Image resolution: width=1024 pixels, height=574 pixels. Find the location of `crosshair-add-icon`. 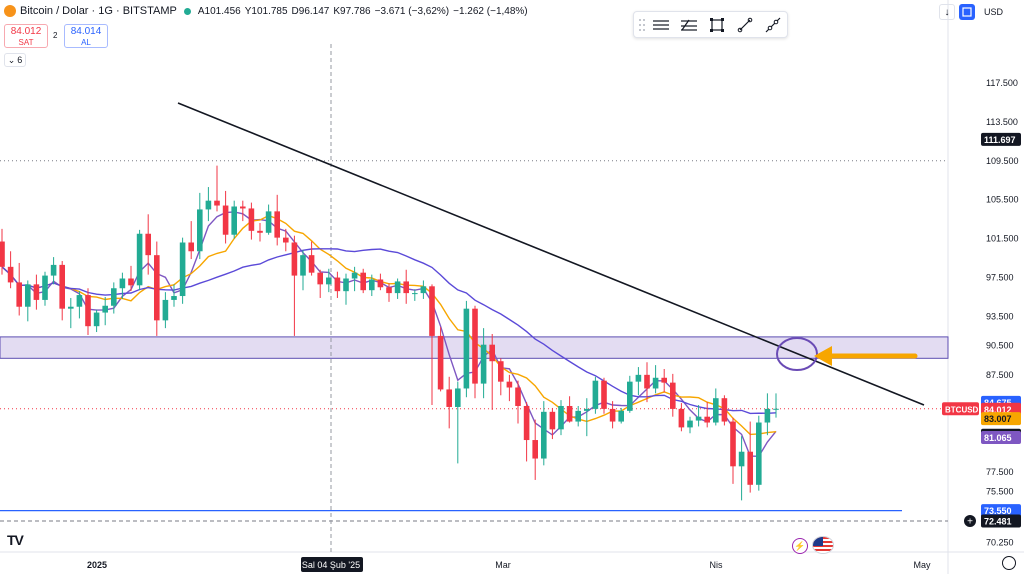

crosshair-add-icon is located at coordinates (970, 520).